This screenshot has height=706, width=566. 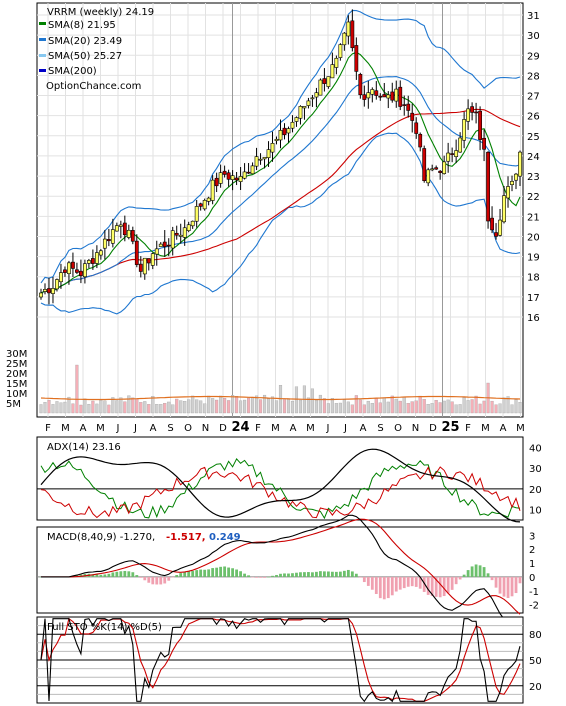 I want to click on macd-axis: 3 2 1 0 -1 -2, so click(x=534, y=571).